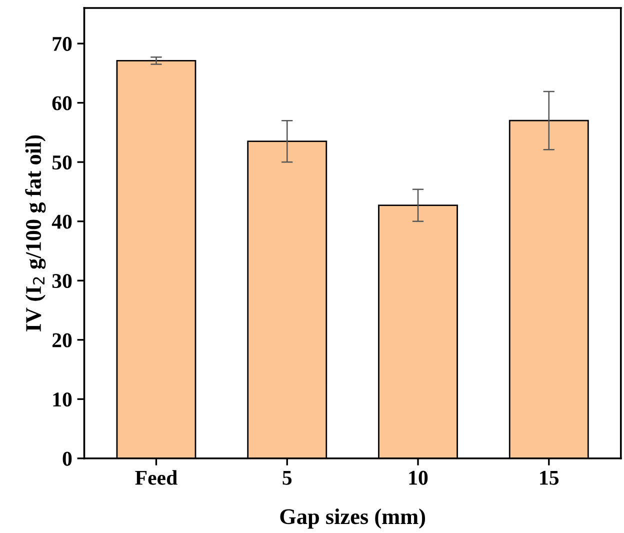 The image size is (624, 533). What do you see at coordinates (35, 233) in the screenshot?
I see `y-axis-title: IV (I$_{2}$ g/100 g fat oil)` at bounding box center [35, 233].